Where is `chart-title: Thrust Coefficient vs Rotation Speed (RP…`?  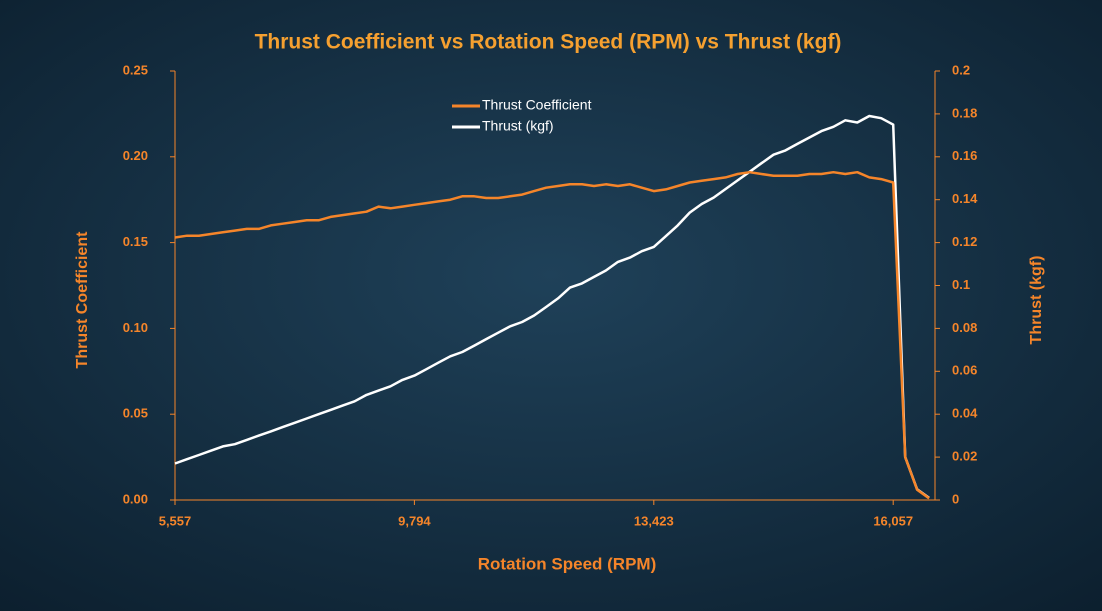
chart-title: Thrust Coefficient vs Rotation Speed (RP… is located at coordinates (548, 42).